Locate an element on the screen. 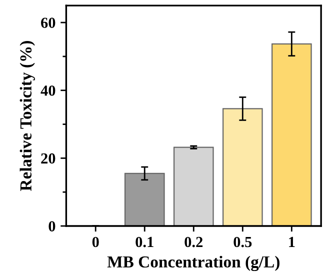  y-tick-label: 0 is located at coordinates (52, 226).